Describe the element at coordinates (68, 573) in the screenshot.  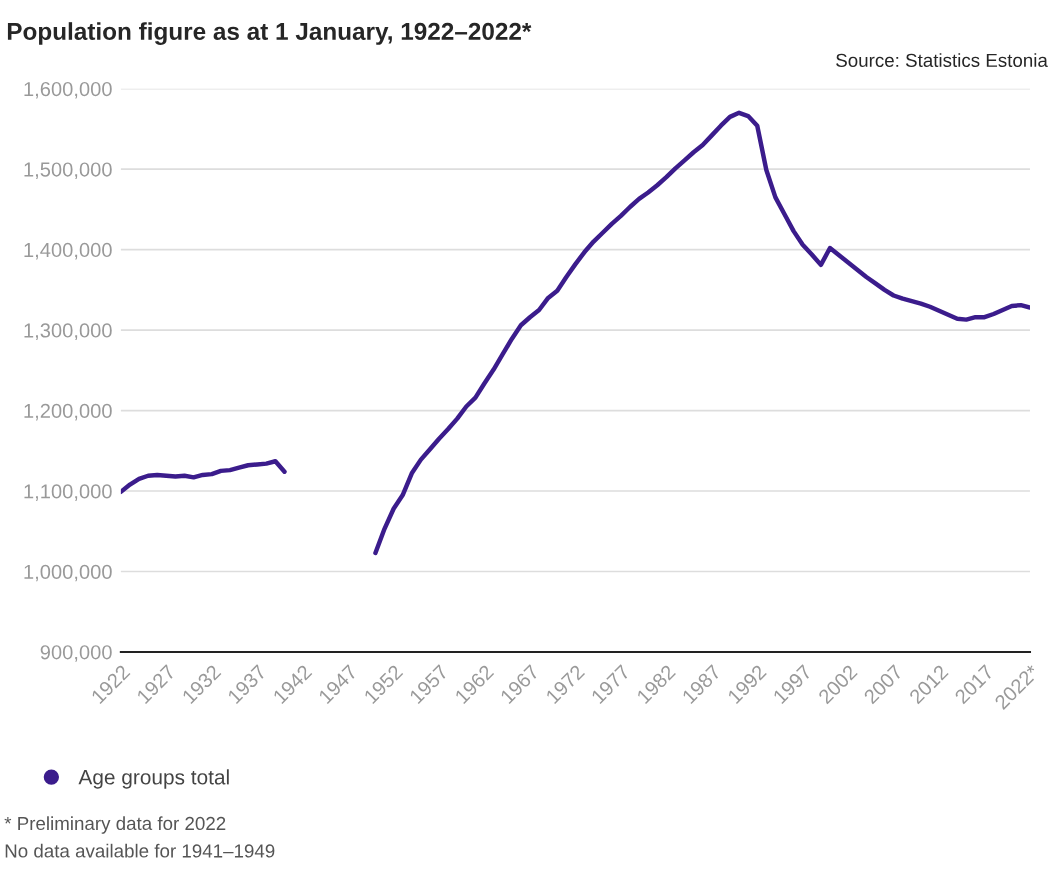
I see `y-tick-label: 1,000,000` at that location.